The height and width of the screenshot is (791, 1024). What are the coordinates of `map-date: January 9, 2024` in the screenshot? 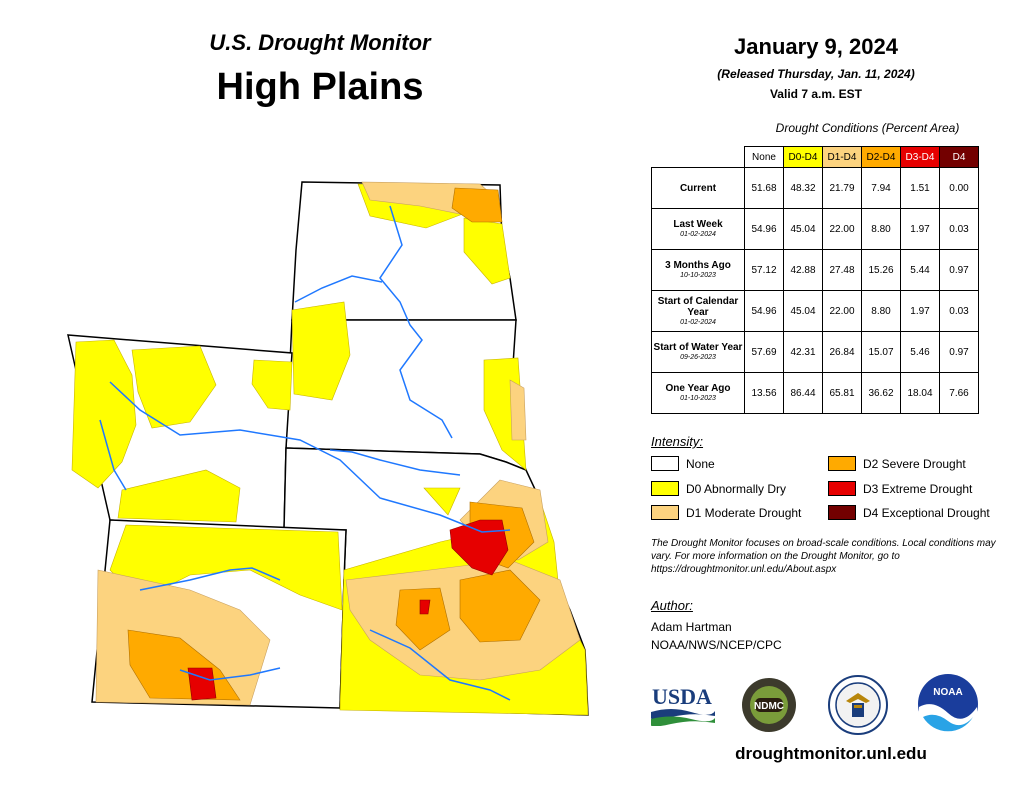 It's located at (816, 46).